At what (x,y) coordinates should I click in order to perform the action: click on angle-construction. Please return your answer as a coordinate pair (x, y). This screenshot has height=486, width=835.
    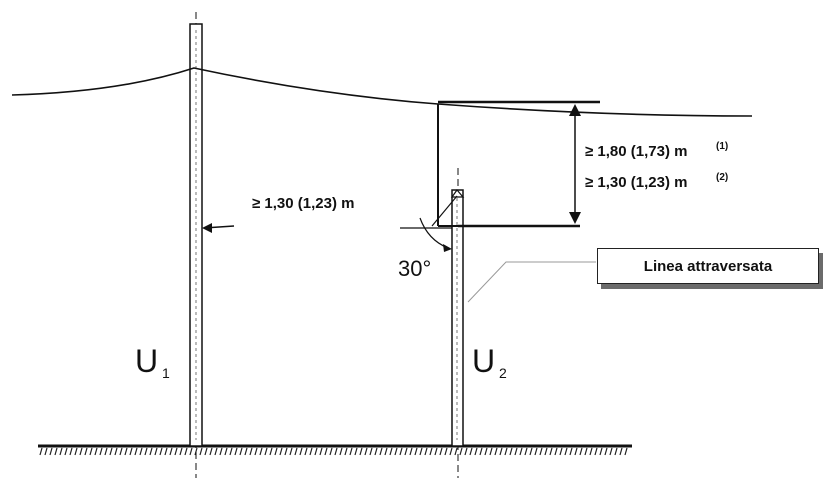
    Looking at the image, I should click on (429, 223).